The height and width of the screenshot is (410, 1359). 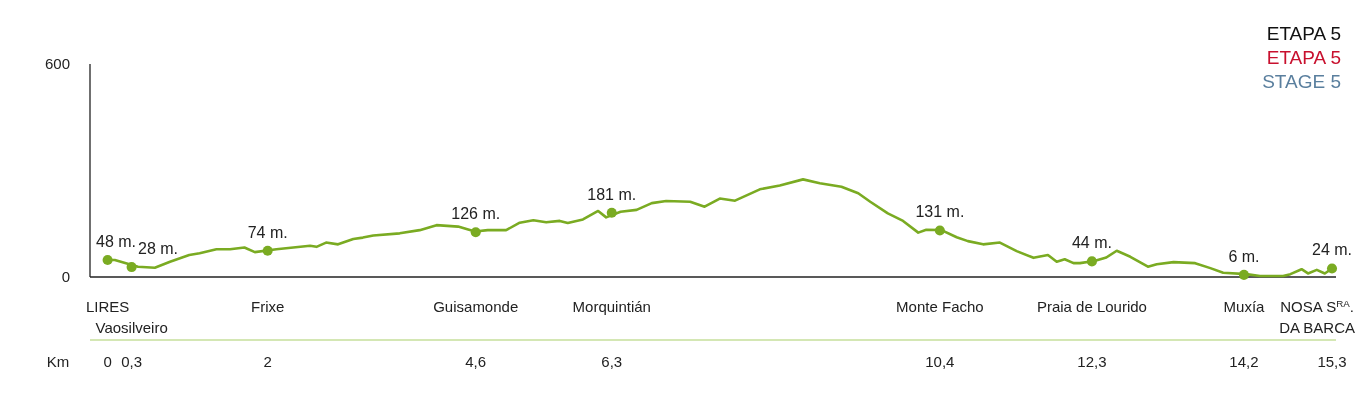 What do you see at coordinates (1244, 362) in the screenshot?
I see `x-tick-label: 14,2` at bounding box center [1244, 362].